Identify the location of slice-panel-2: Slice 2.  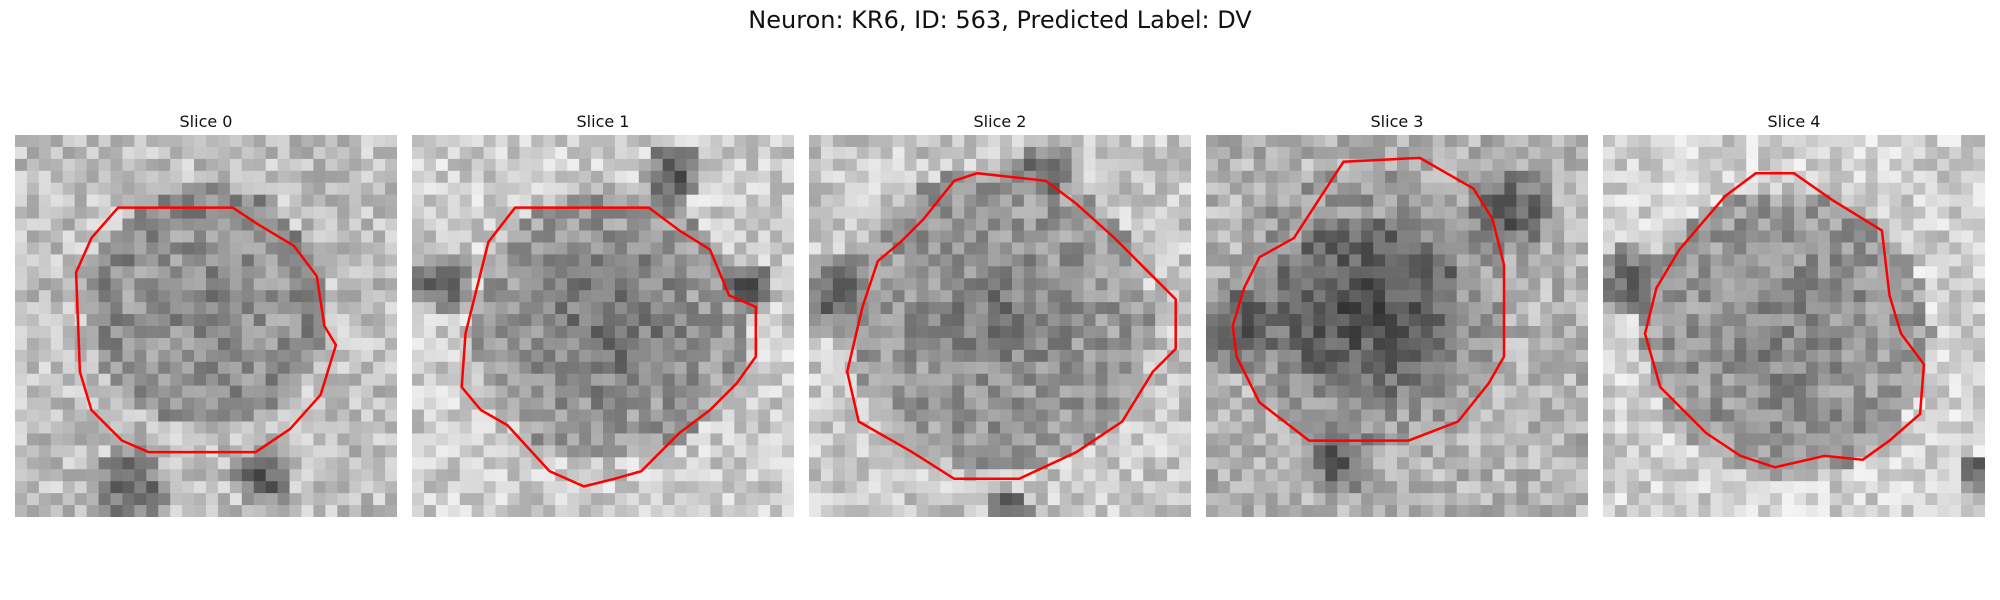
(1000, 313).